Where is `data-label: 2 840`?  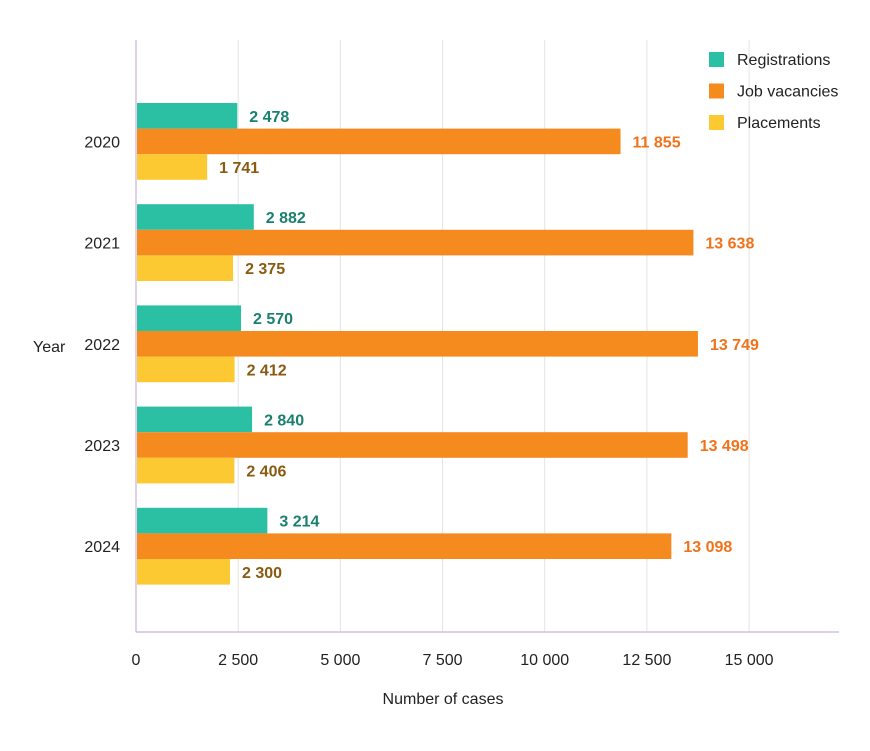
data-label: 2 840 is located at coordinates (284, 420).